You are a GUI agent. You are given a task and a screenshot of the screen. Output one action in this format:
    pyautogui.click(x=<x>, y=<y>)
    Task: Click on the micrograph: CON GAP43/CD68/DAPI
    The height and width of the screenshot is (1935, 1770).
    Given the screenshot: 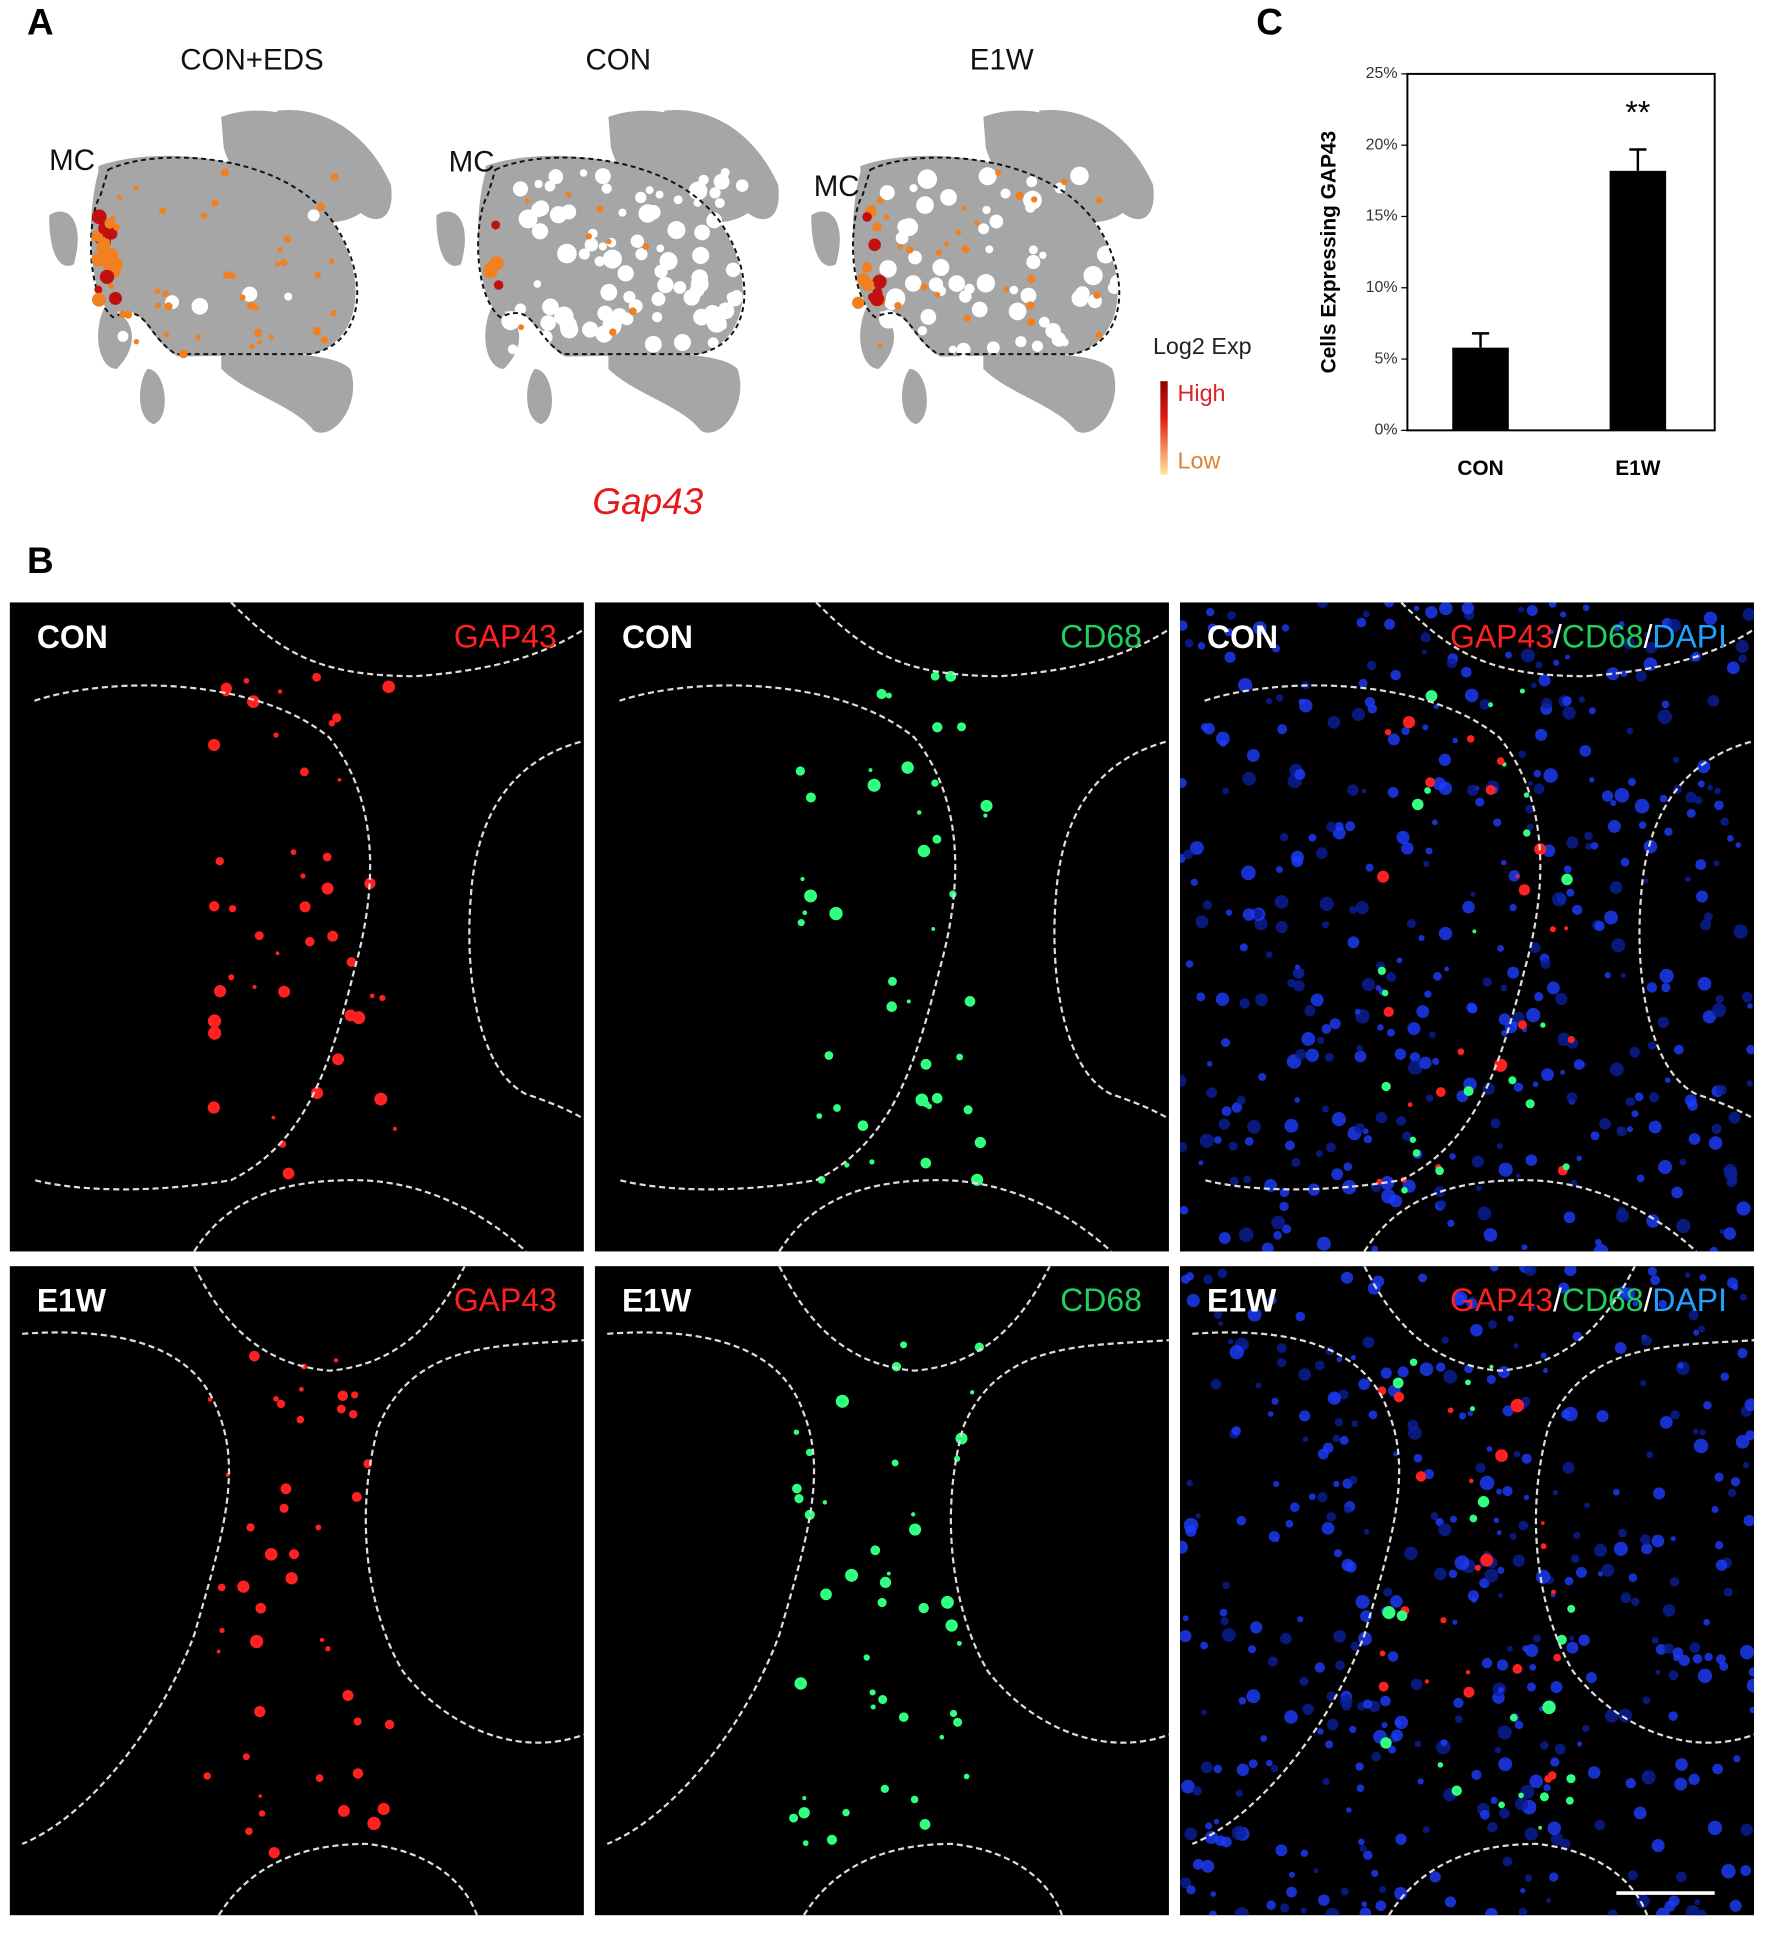 What is the action you would take?
    pyautogui.click(x=1467, y=927)
    